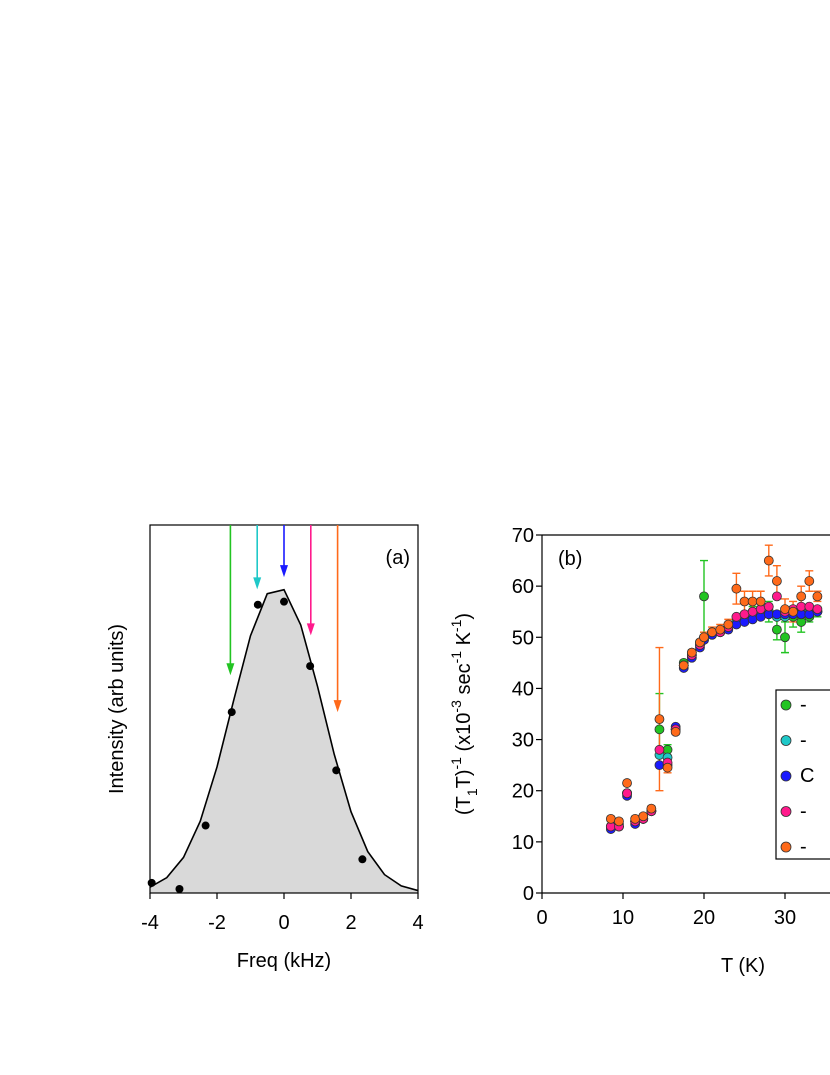  I want to click on y-tick-label: 30, so click(523, 741).